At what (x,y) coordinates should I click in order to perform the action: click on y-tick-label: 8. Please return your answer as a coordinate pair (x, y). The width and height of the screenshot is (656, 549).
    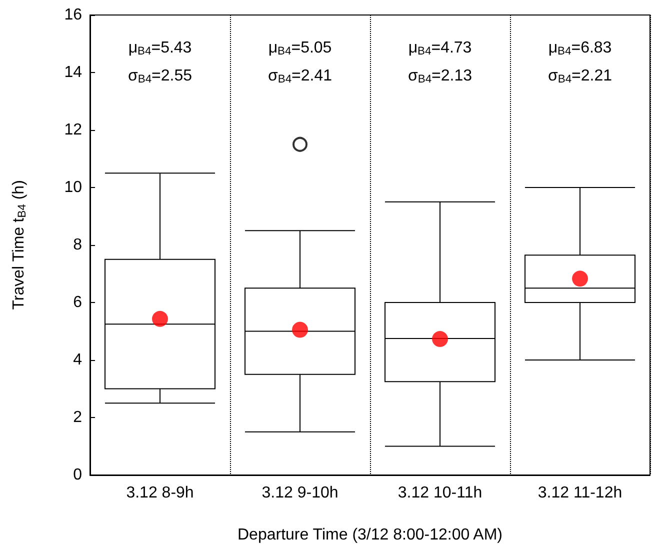
    Looking at the image, I should click on (77, 245).